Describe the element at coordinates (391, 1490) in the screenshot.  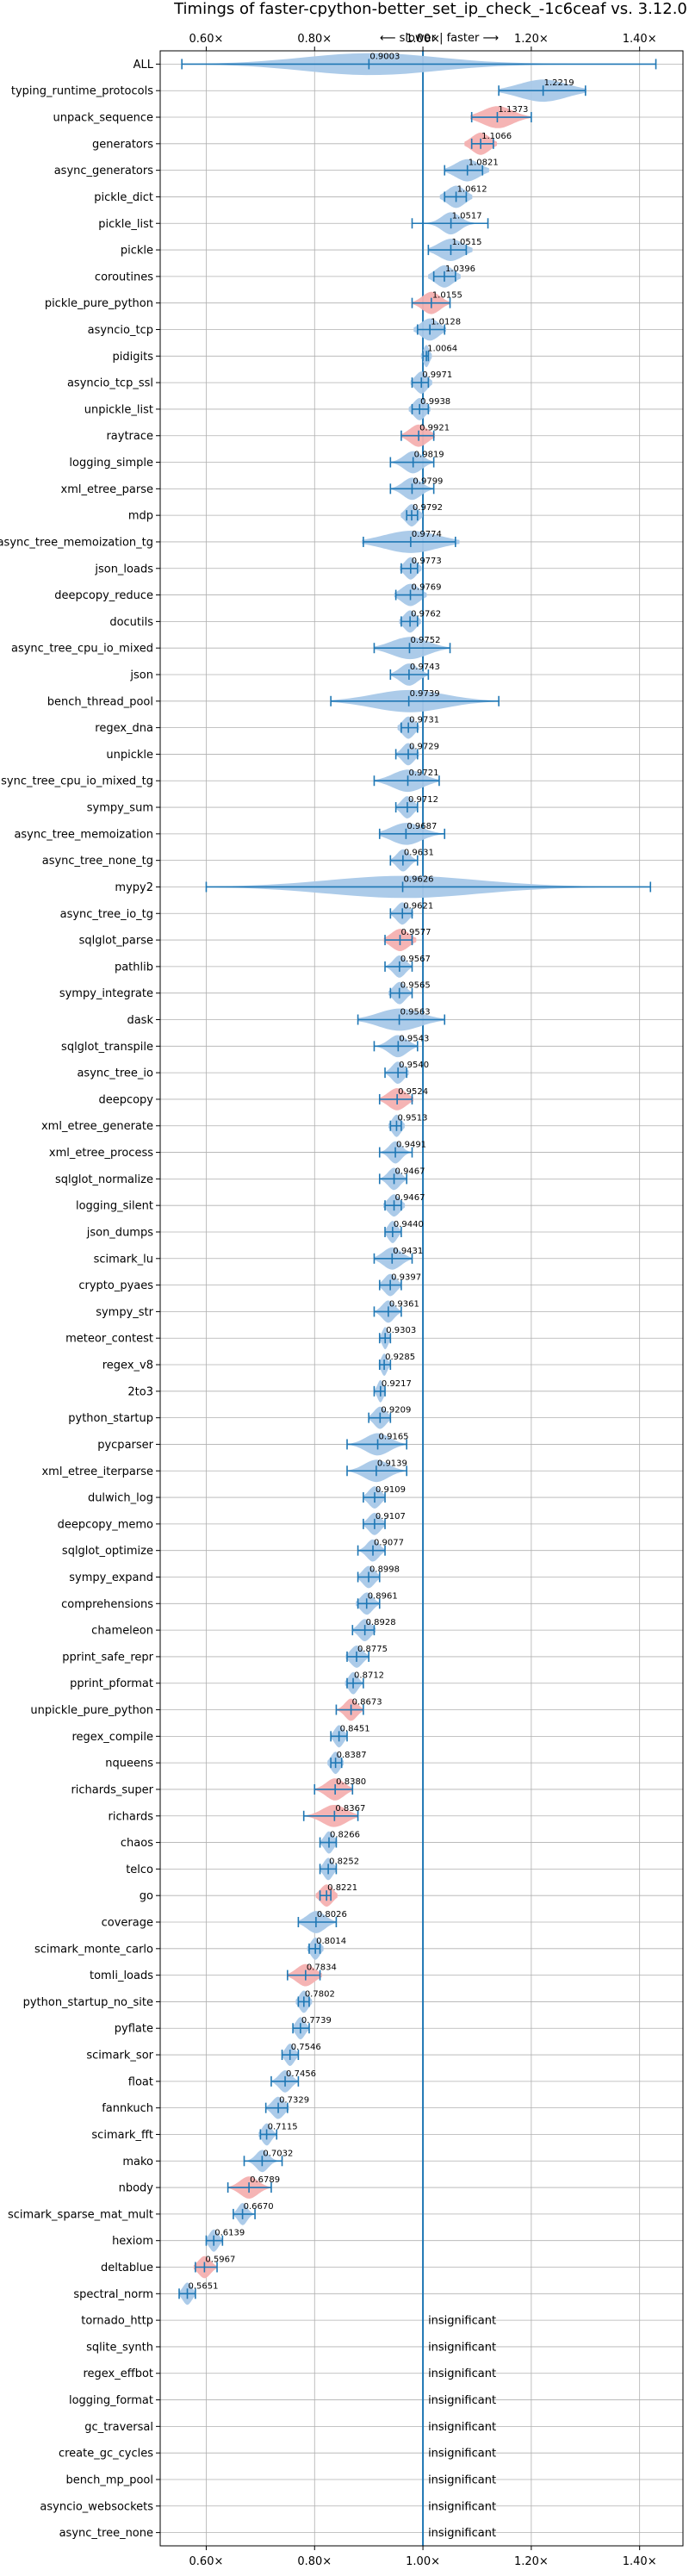
I see `value-label: 0.9109` at that location.